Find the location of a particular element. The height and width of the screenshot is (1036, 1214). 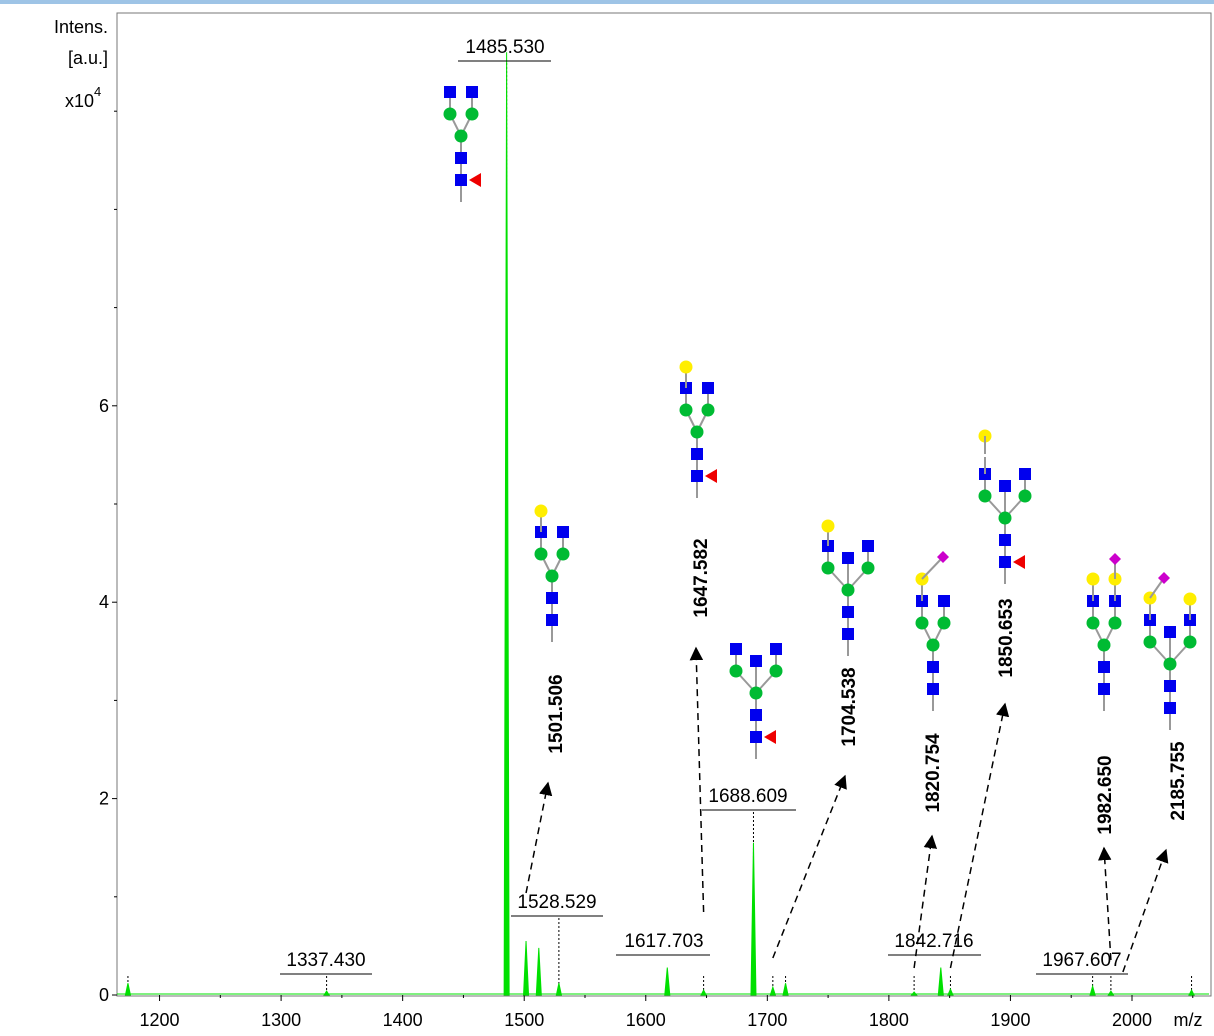

y-axis-label-line: Intens. is located at coordinates (81, 27).